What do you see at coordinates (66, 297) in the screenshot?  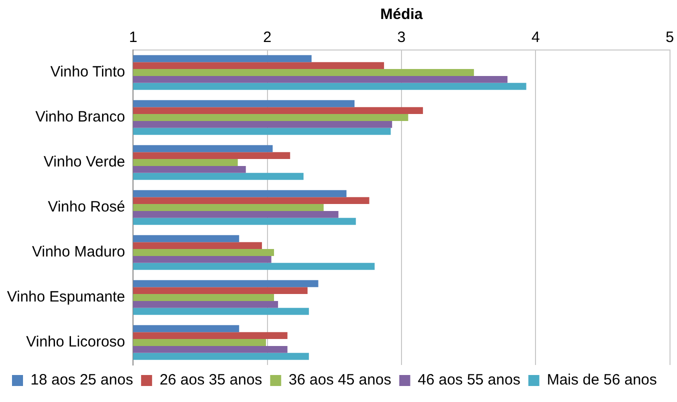 I see `y-tick-label: Vinho Espumante` at bounding box center [66, 297].